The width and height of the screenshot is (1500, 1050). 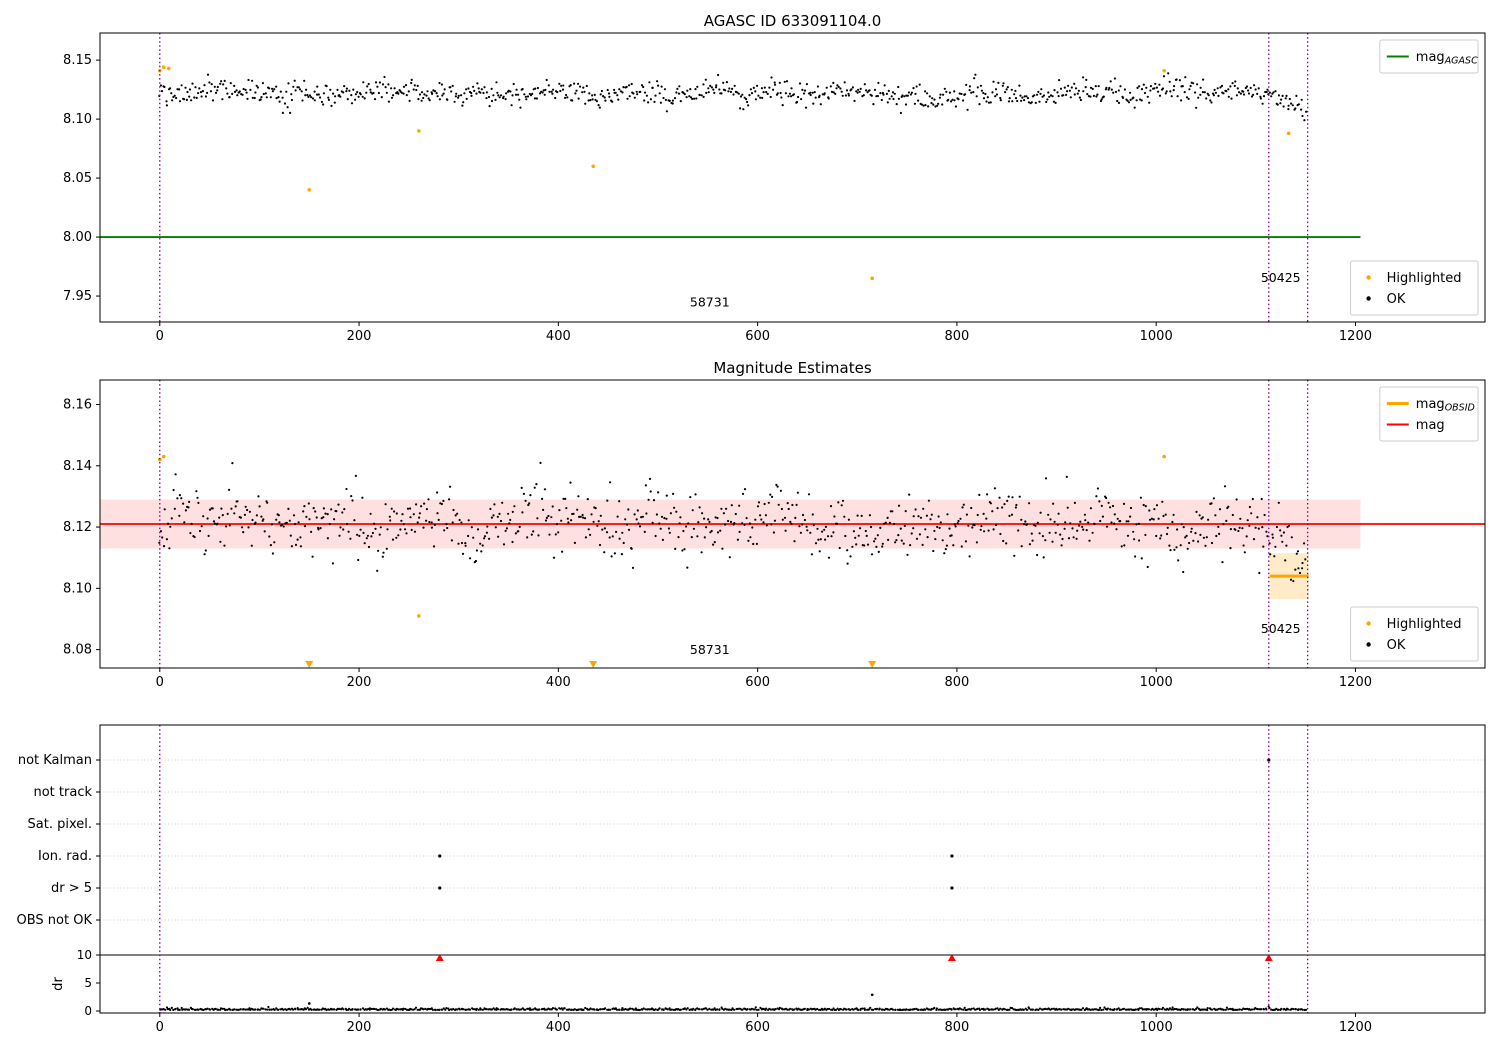 What do you see at coordinates (88, 1011) in the screenshot?
I see `dr-tick-label: 0` at bounding box center [88, 1011].